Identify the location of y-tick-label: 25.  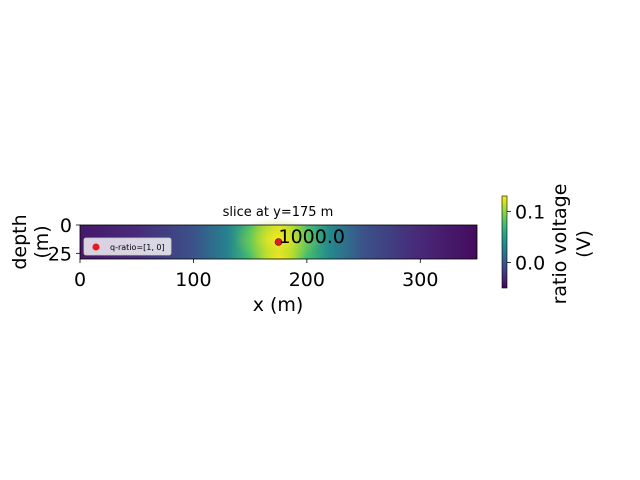
(60, 254).